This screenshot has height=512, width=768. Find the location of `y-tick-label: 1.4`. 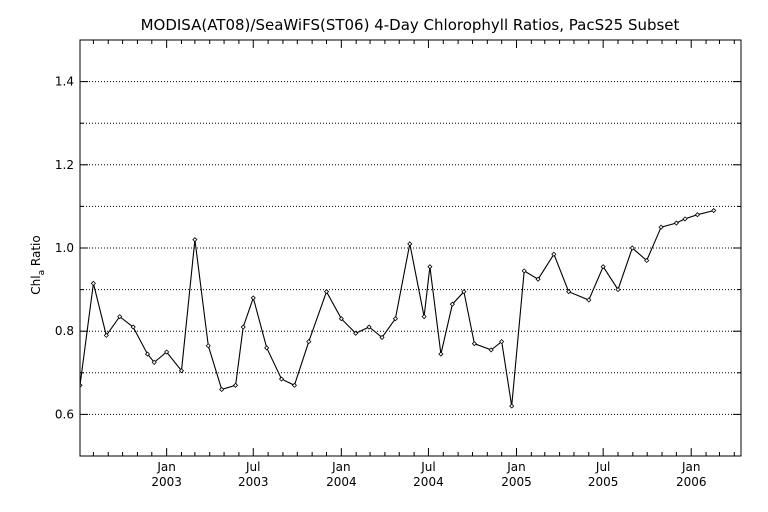

y-tick-label: 1.4 is located at coordinates (64, 82).